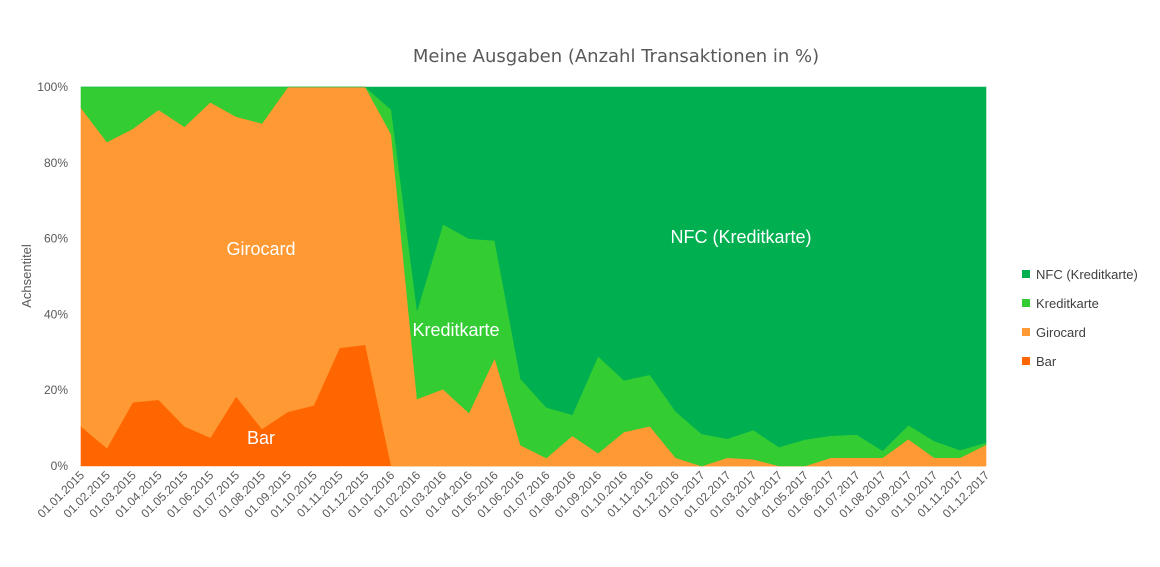 The image size is (1160, 567). I want to click on legend-swatch-bar, so click(1026, 361).